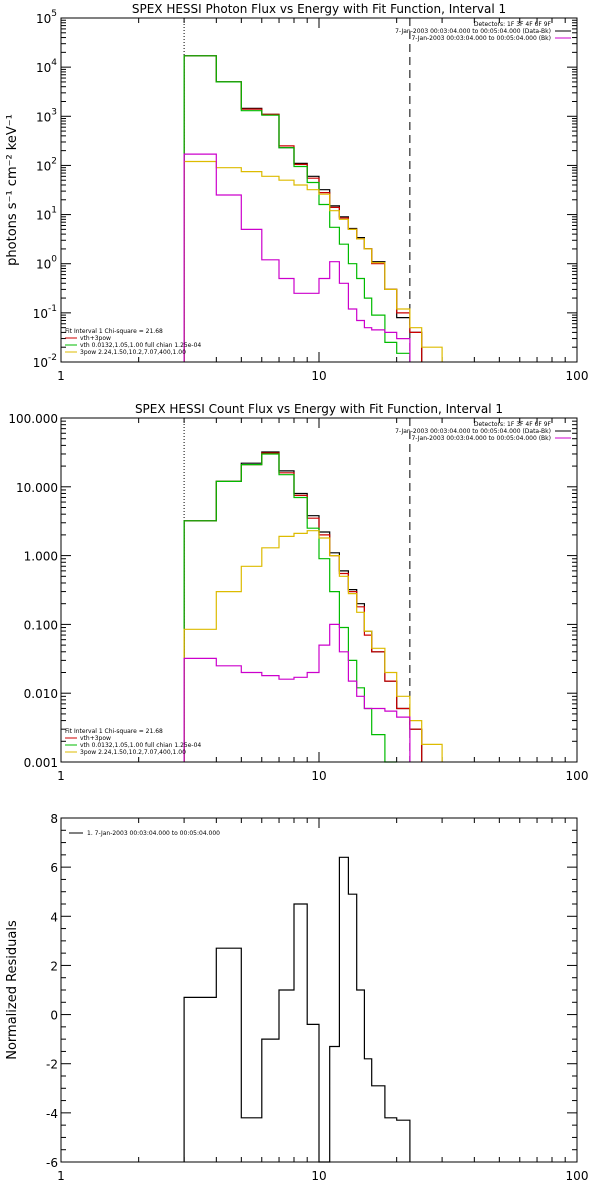 This screenshot has height=1200, width=600. I want to click on y-tick-label: 0.100, so click(41, 625).